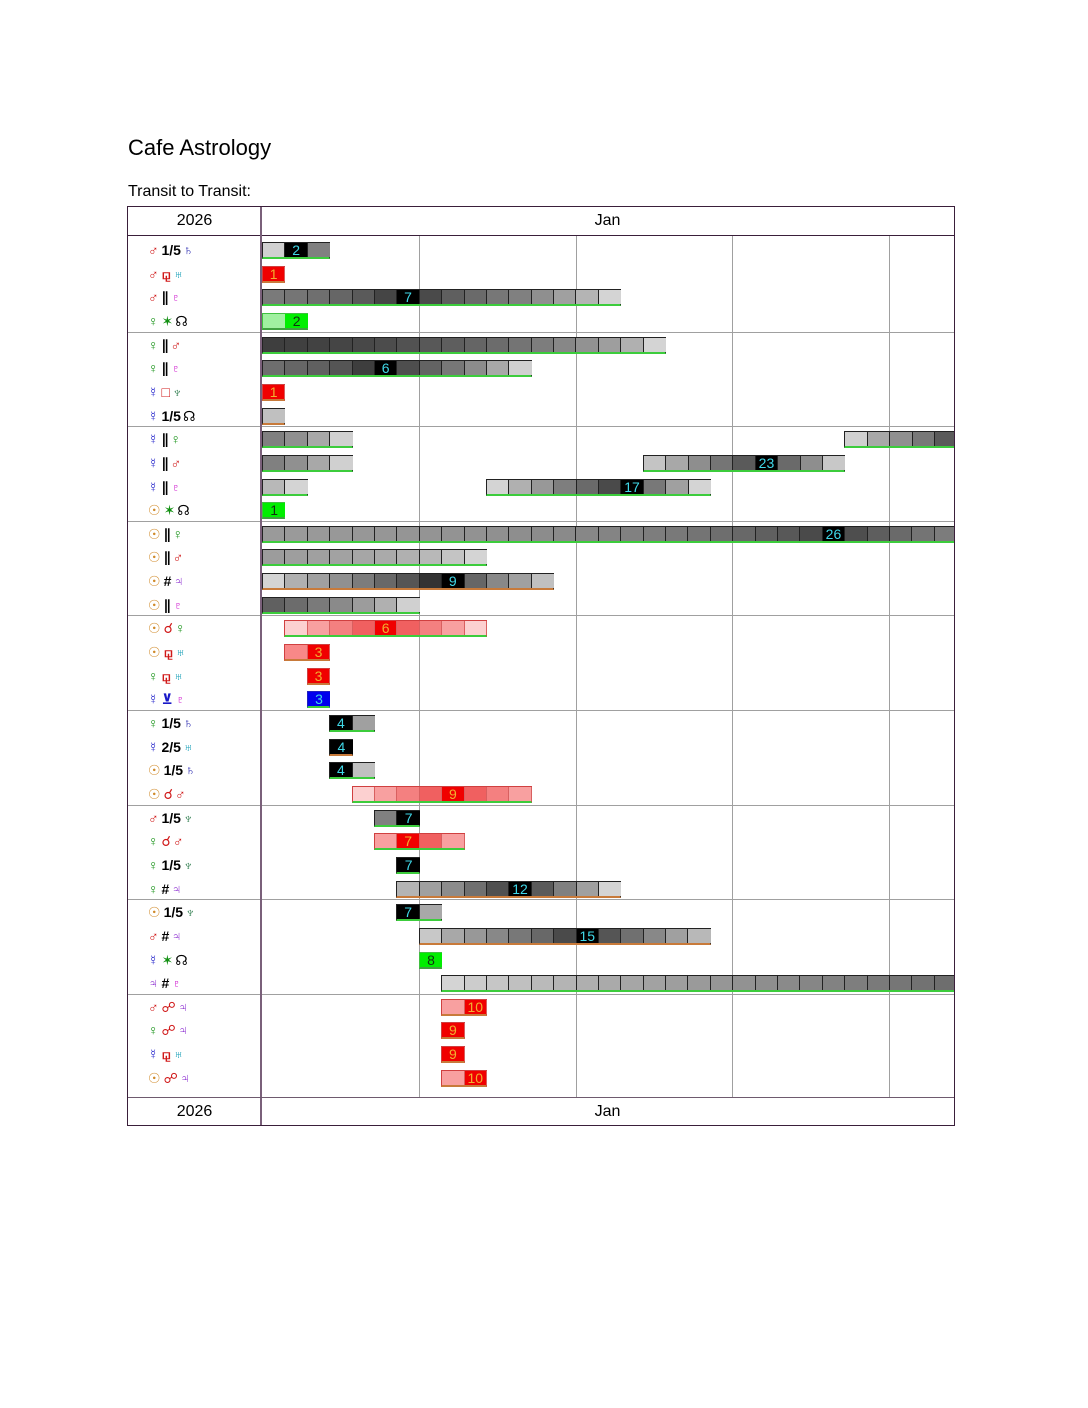  What do you see at coordinates (168, 960) in the screenshot?
I see `aspect-label: ☿ ✶ ☊` at bounding box center [168, 960].